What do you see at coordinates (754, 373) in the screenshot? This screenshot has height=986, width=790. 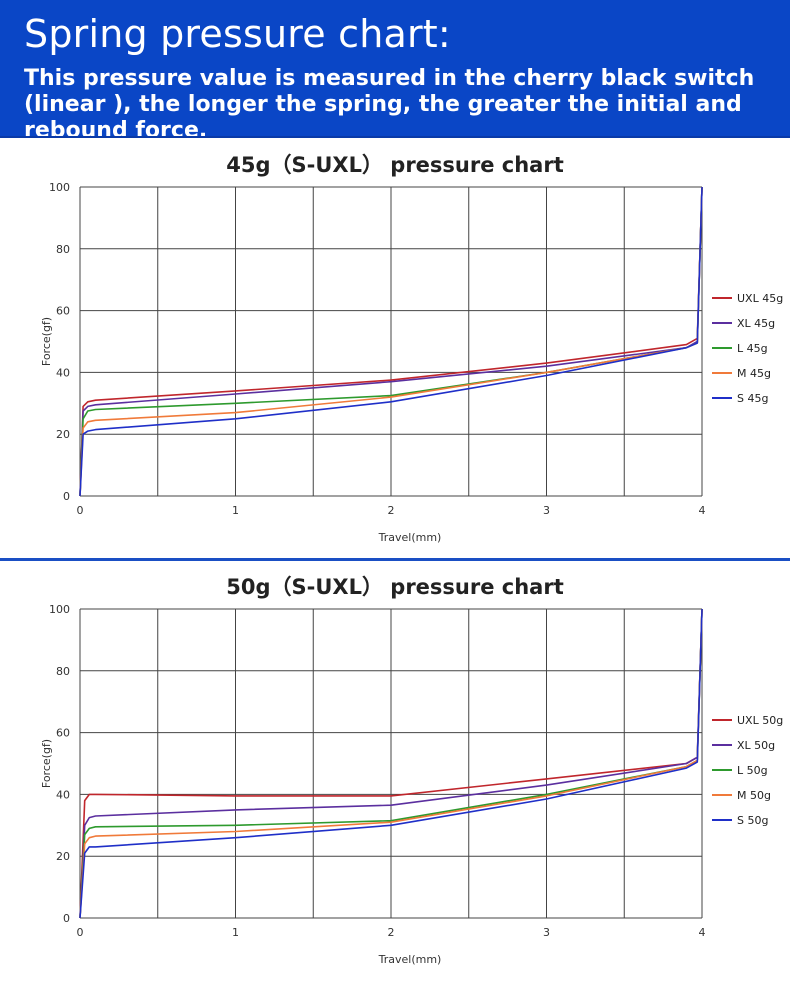 I see `legend-label: M 45g` at bounding box center [754, 373].